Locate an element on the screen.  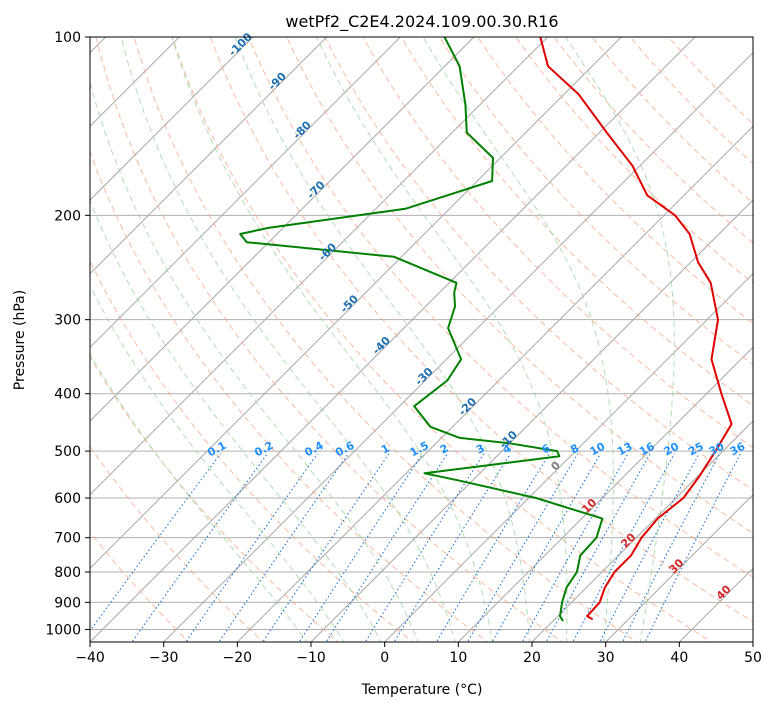
y-tick-label: 500 is located at coordinates (67, 452).